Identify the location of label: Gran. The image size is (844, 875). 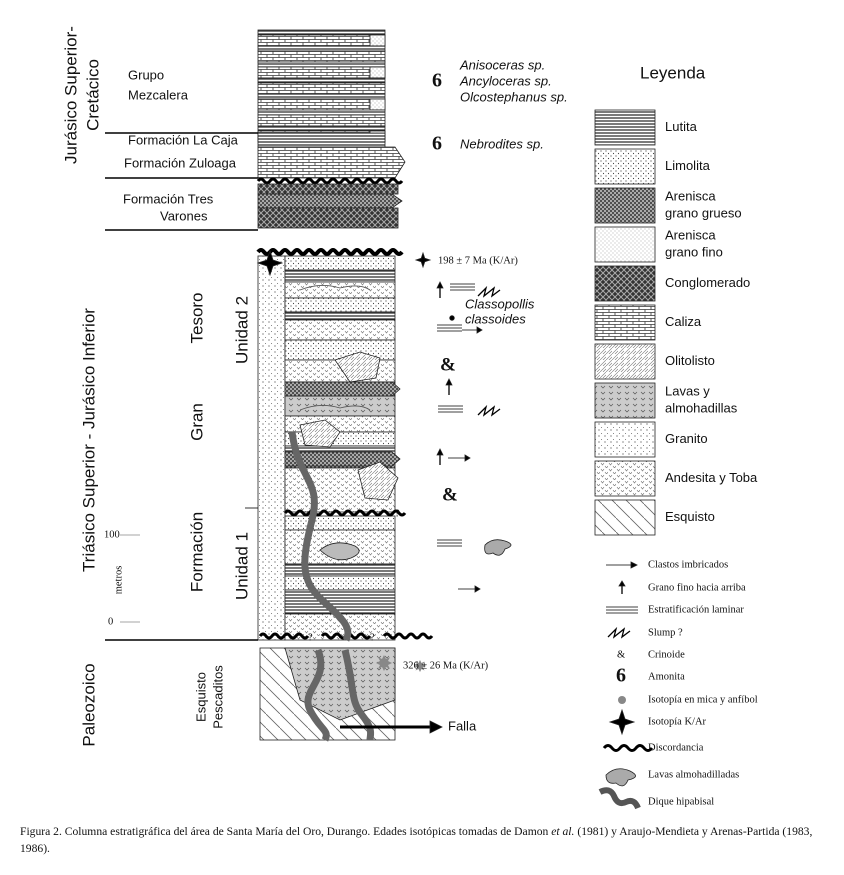
(196, 422).